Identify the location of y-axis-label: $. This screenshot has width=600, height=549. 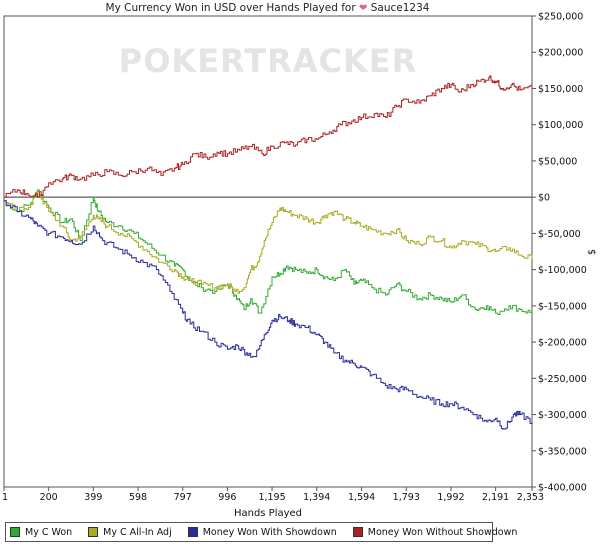
(592, 252).